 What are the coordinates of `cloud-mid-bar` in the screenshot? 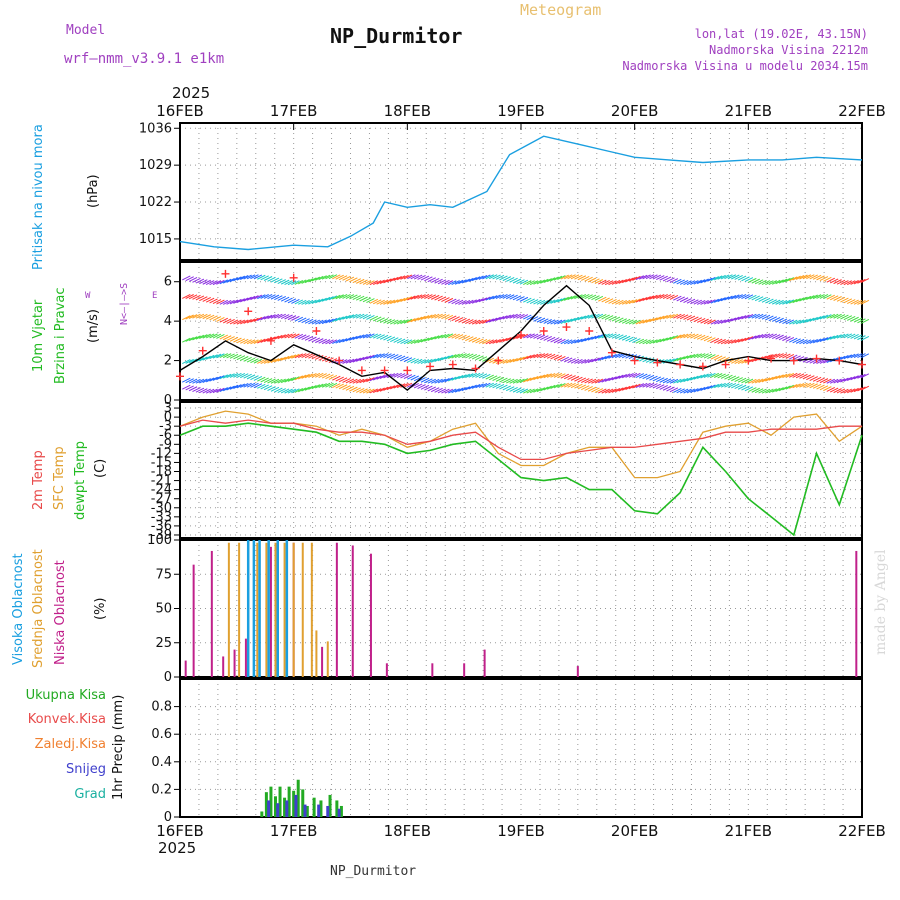 It's located at (316, 653).